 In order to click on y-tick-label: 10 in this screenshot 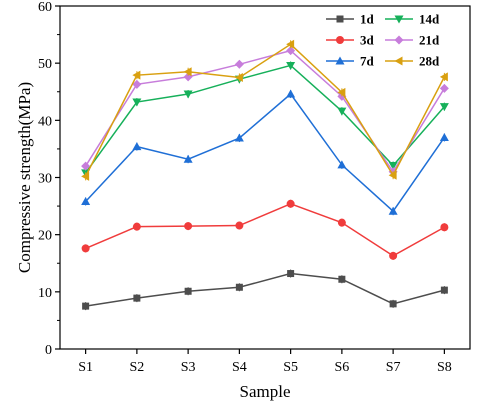, I will do `click(45, 293)`.